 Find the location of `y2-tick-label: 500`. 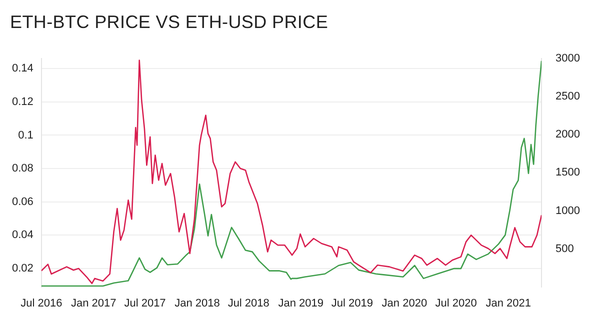

y2-tick-label: 500 is located at coordinates (565, 248).